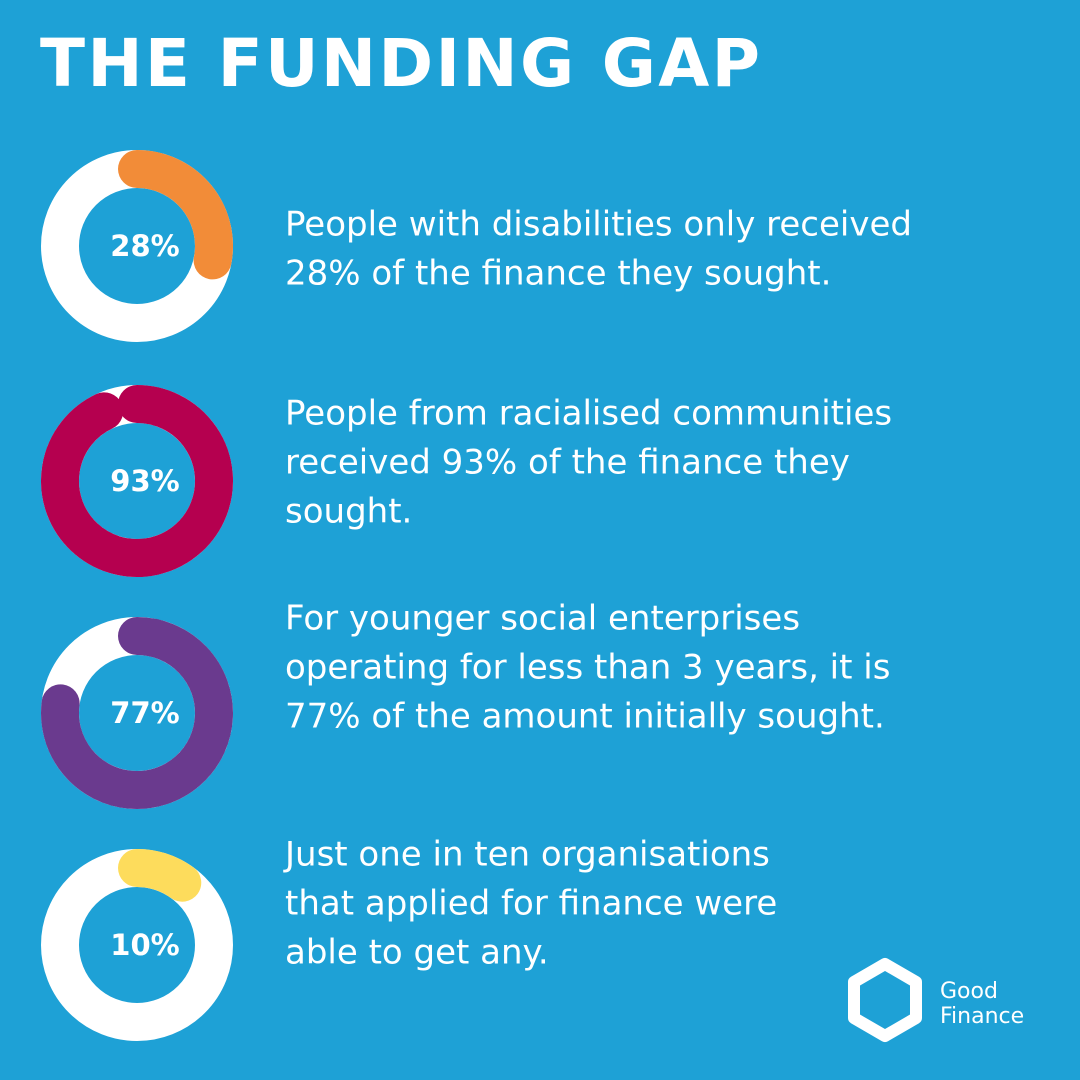 This screenshot has height=1080, width=1080. I want to click on caption-line: that applied for finance were, so click(531, 904).